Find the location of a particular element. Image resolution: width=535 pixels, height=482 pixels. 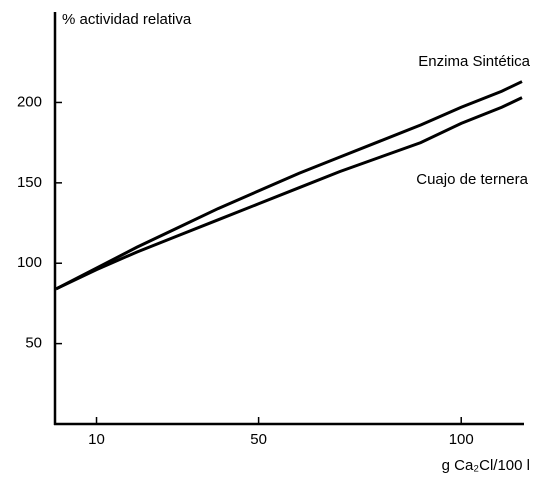

x-tick-label: 100 is located at coordinates (461, 439).